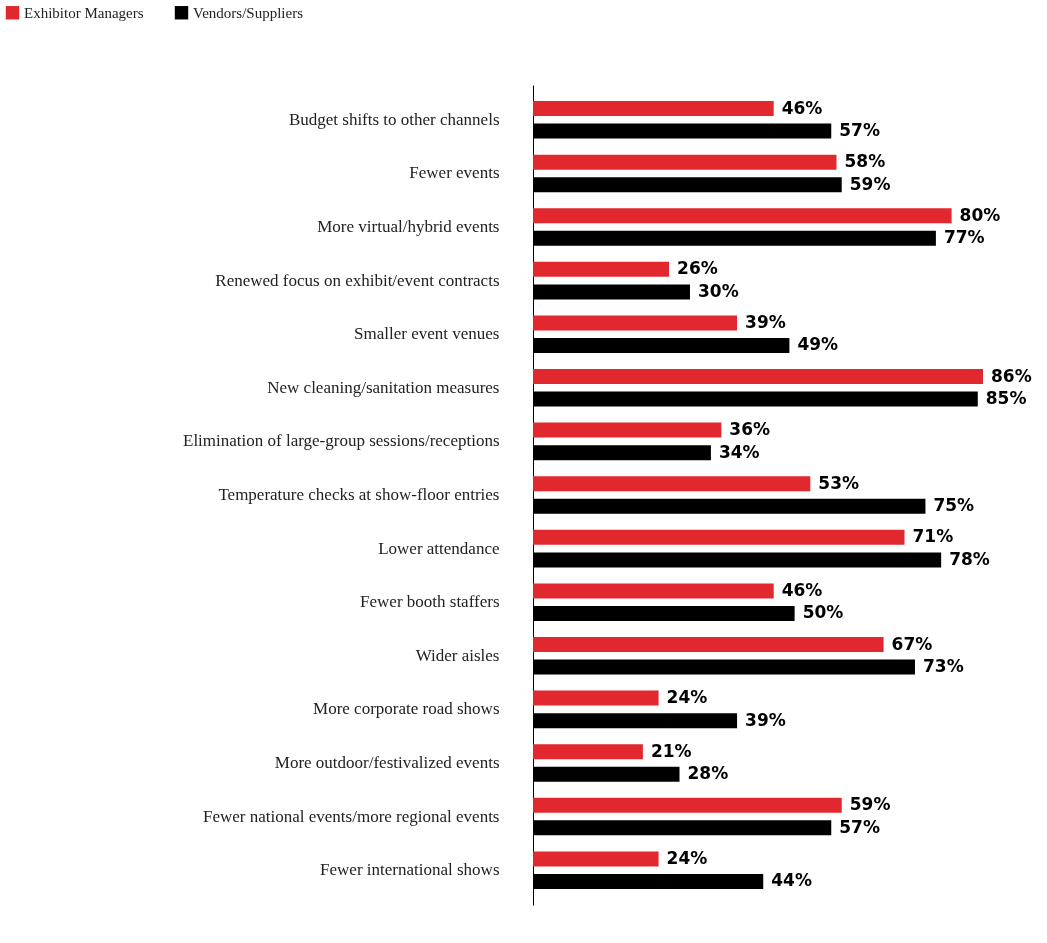 This screenshot has width=1047, height=943. What do you see at coordinates (359, 494) in the screenshot?
I see `y-tick-label: Temperature checks at show-floor entries` at bounding box center [359, 494].